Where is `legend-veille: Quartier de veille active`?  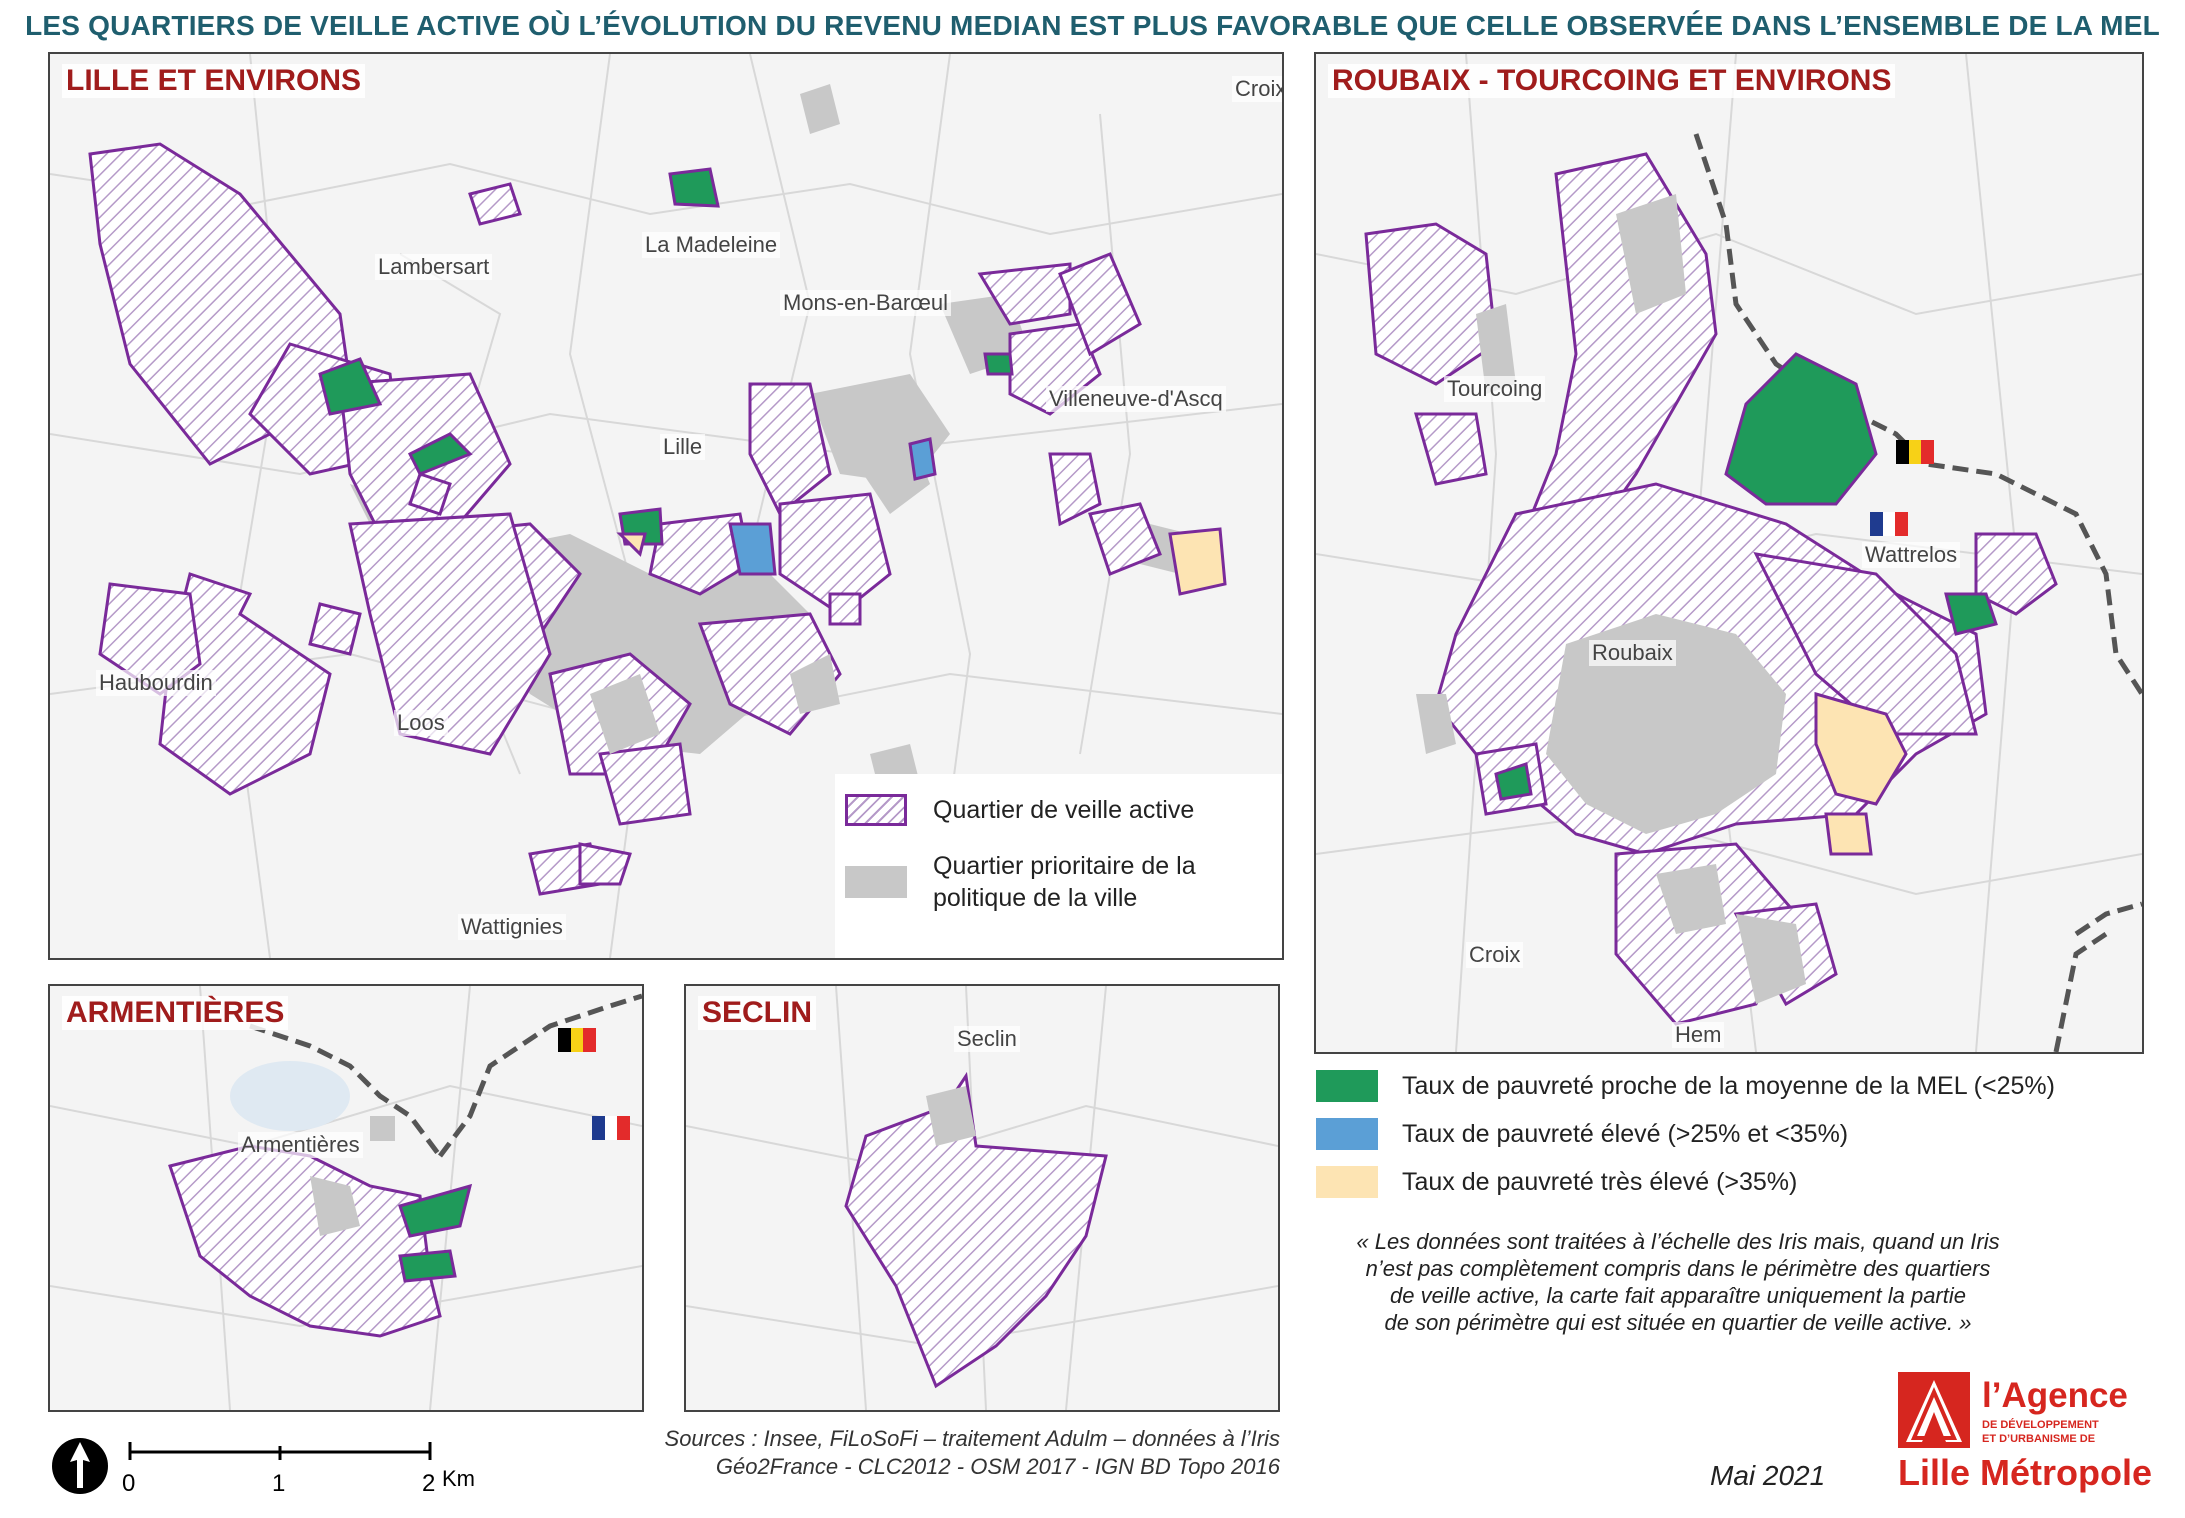 legend-veille: Quartier de veille active is located at coordinates (1064, 810).